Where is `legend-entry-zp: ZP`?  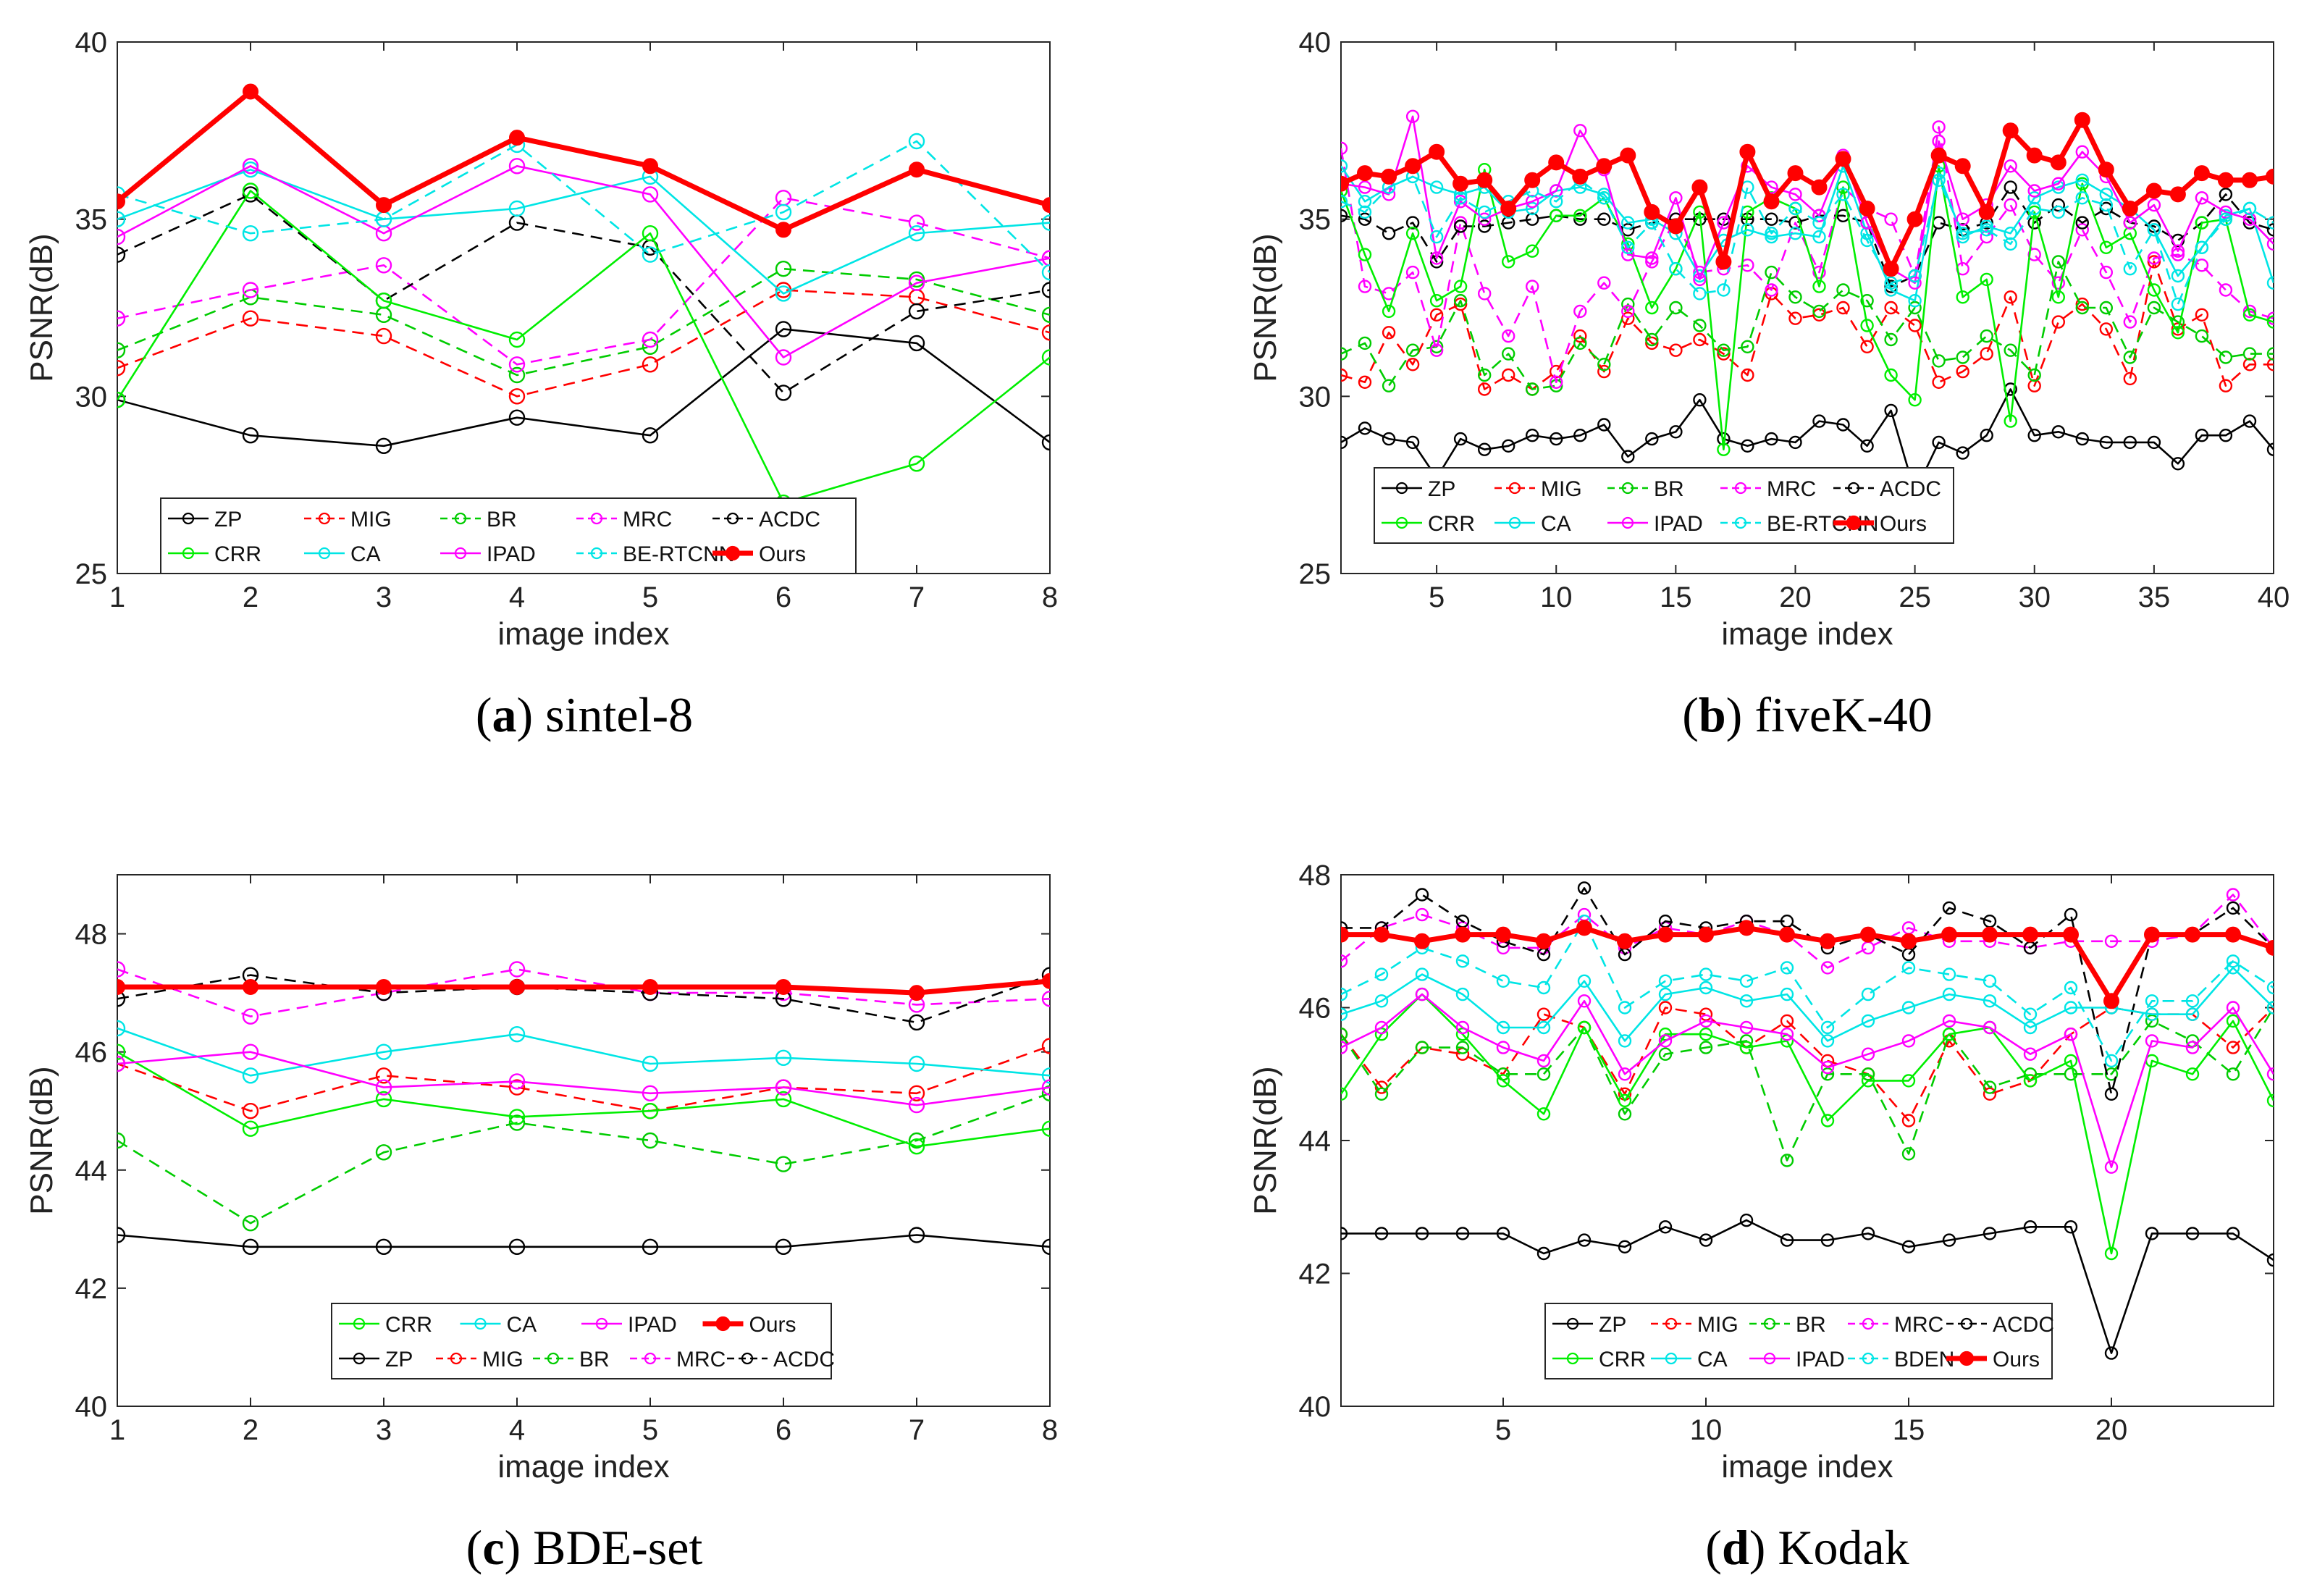 legend-entry-zp: ZP is located at coordinates (1589, 1325).